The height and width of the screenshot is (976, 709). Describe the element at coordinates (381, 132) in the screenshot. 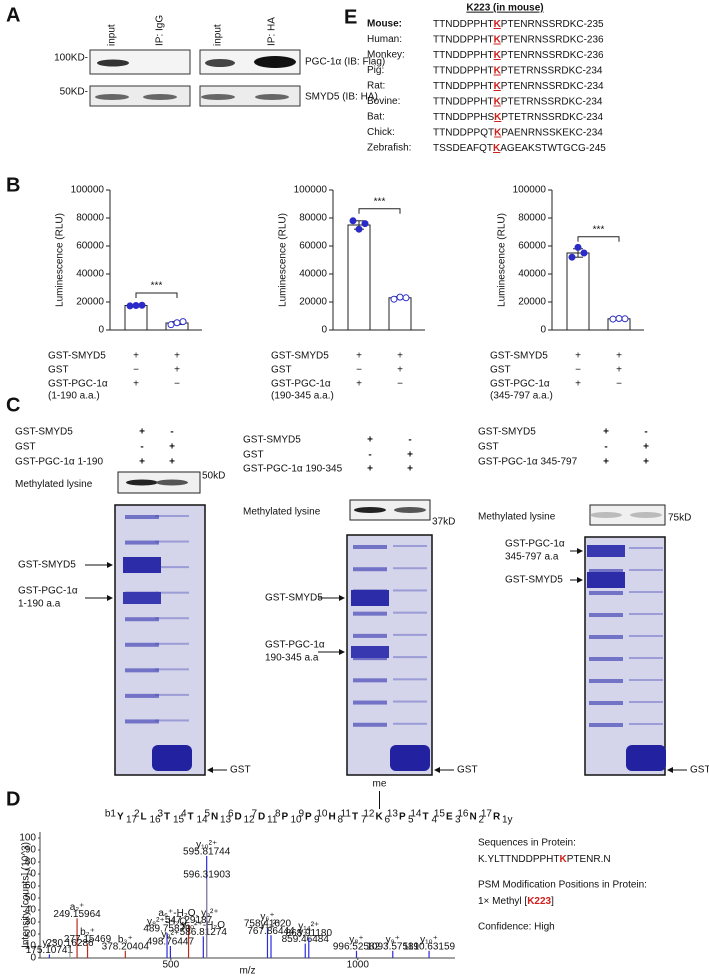

I see `species: Chick:` at that location.